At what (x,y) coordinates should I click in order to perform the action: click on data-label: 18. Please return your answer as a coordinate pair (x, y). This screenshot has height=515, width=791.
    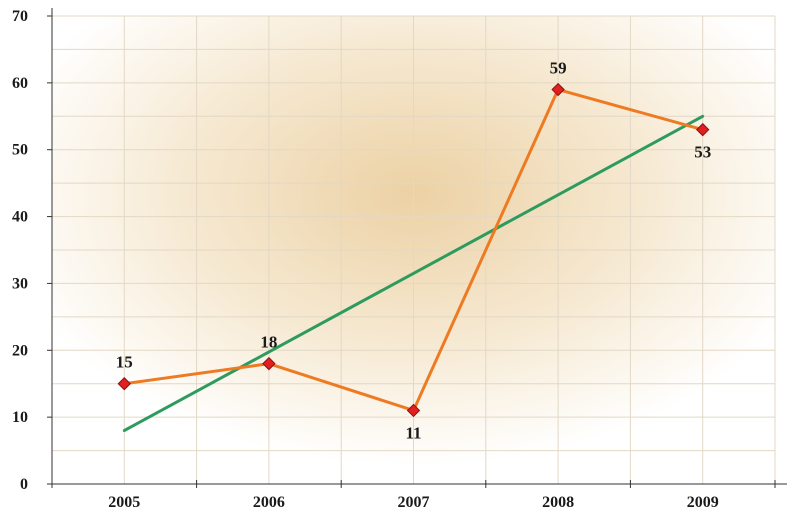
    Looking at the image, I should click on (268, 342).